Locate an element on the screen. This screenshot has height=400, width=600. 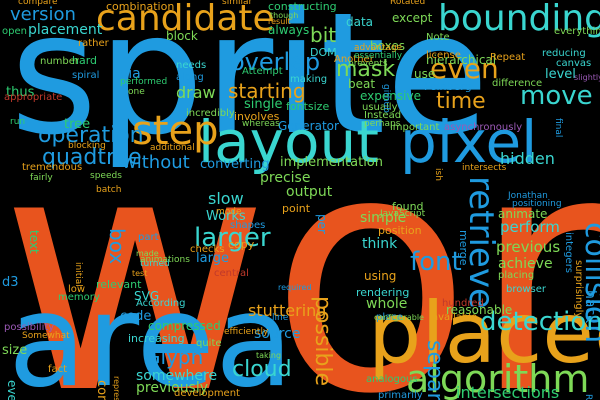
cloud-word-incredibly: incredibly is located at coordinates (210, 113).